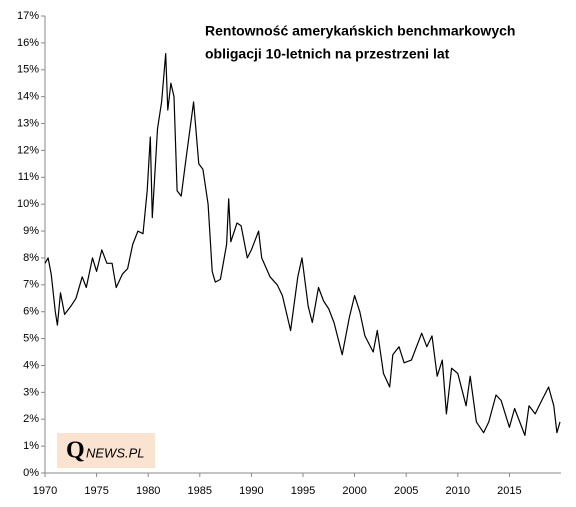 Image resolution: width=576 pixels, height=507 pixels. Describe the element at coordinates (31, 473) in the screenshot. I see `y-tick-label: 0%` at that location.